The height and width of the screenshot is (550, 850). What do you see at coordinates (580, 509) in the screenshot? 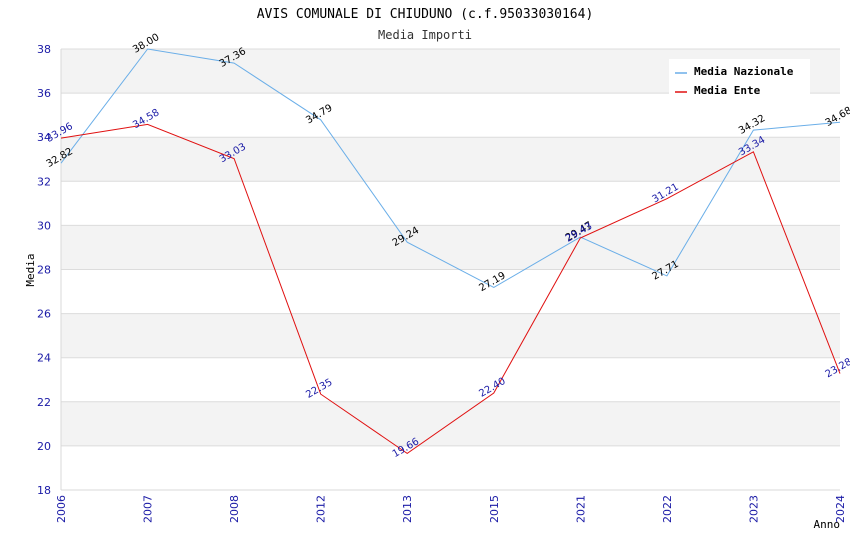
I see `x-tick-label: 2021` at bounding box center [580, 509].